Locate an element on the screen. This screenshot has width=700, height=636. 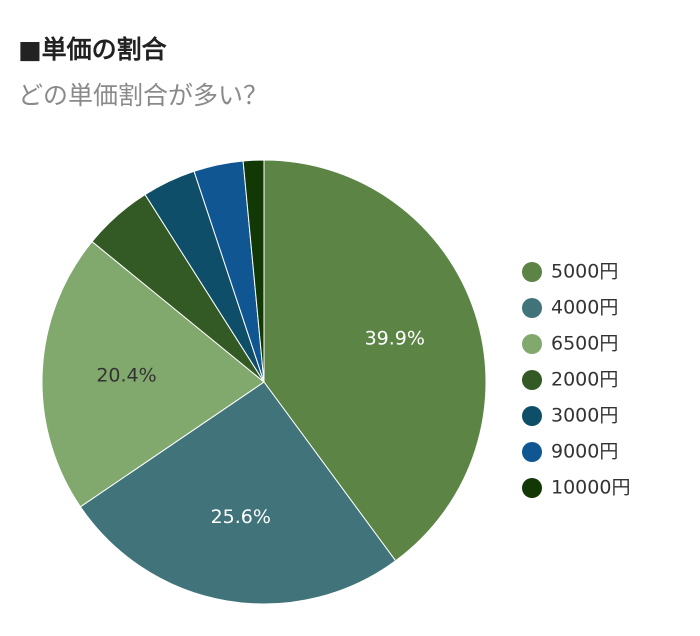
legend-label-5: 3000円 is located at coordinates (584, 416).